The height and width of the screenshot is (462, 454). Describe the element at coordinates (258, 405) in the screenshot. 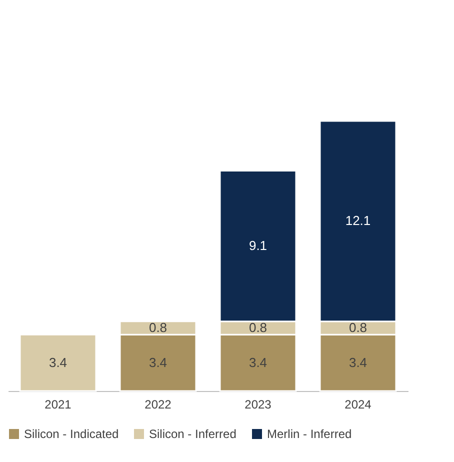

I see `x-tick-label: 2023` at that location.